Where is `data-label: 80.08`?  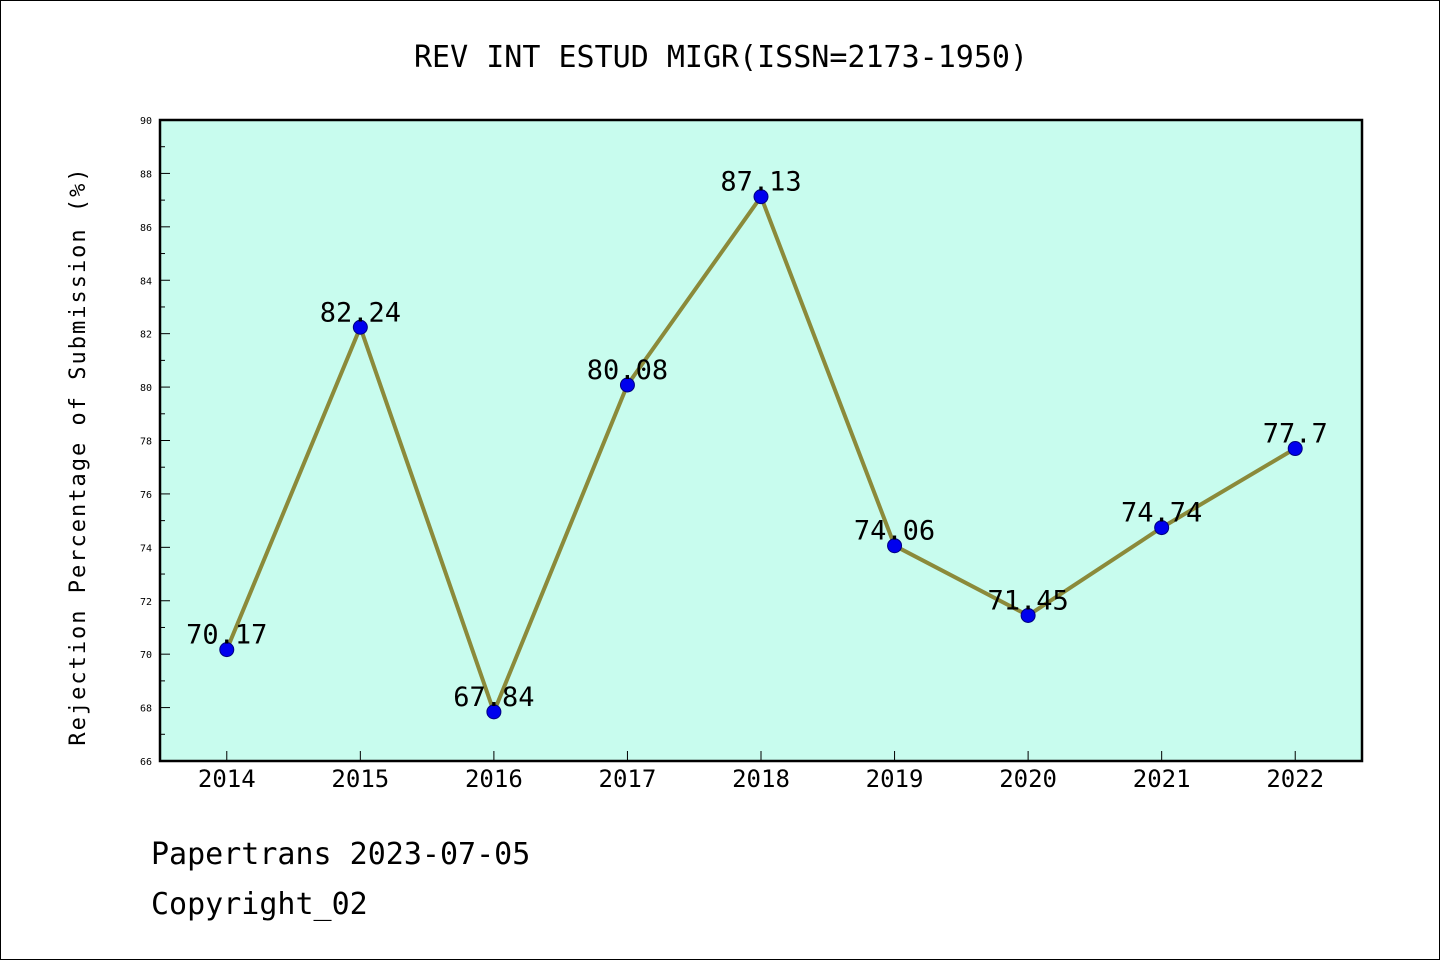 data-label: 80.08 is located at coordinates (627, 370).